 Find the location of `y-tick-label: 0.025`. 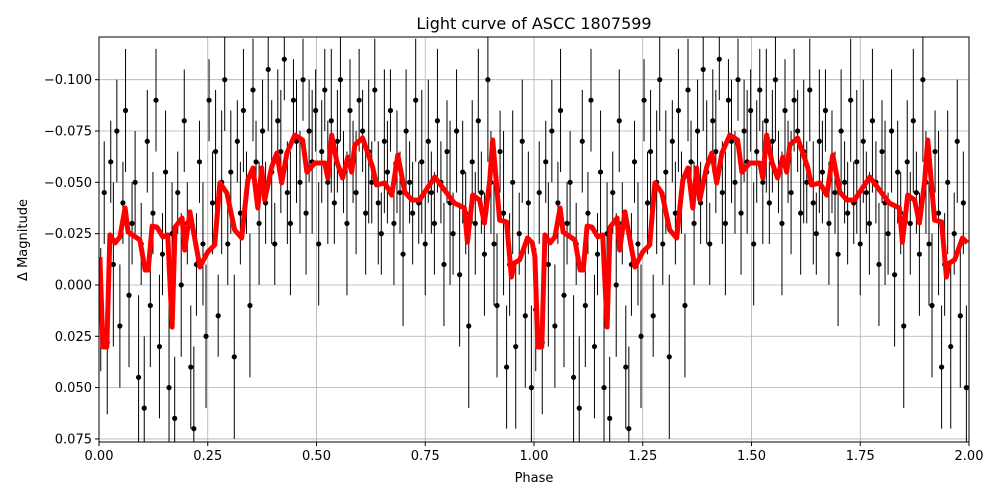

y-tick-label: 0.025 is located at coordinates (73, 337).